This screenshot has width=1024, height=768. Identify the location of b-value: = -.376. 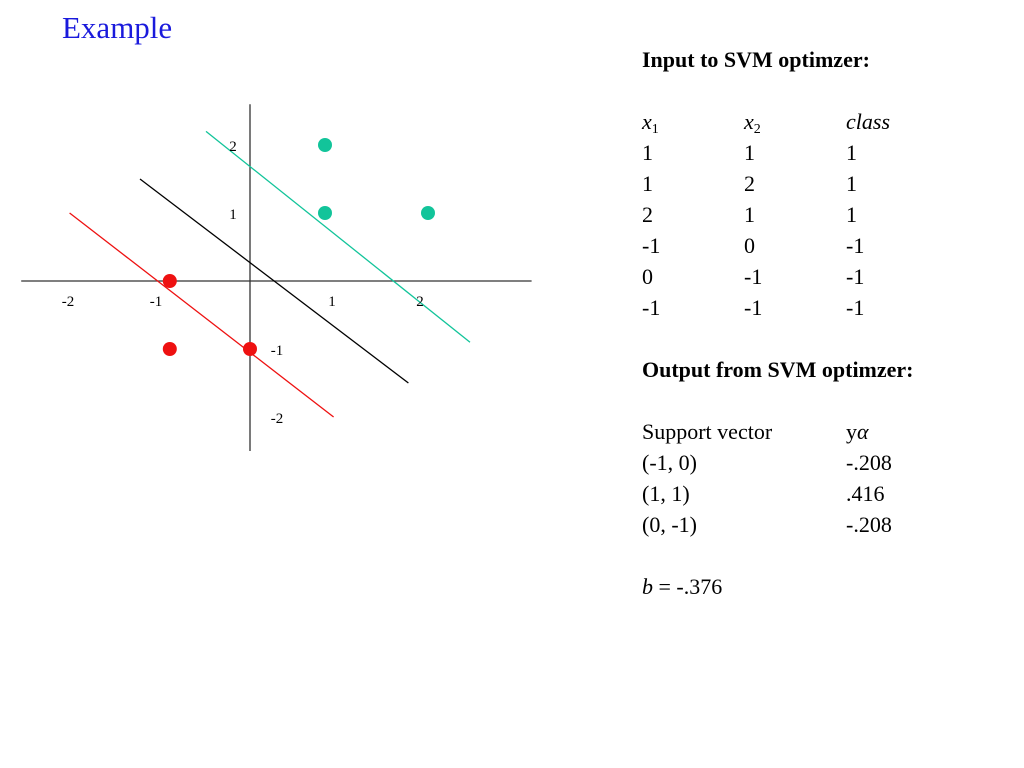
(688, 586).